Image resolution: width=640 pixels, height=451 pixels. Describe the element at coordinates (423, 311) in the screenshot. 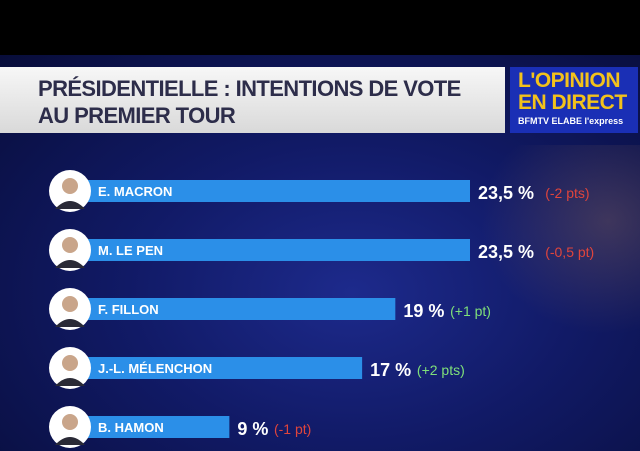

I see `bar-value-label: 19 %` at that location.